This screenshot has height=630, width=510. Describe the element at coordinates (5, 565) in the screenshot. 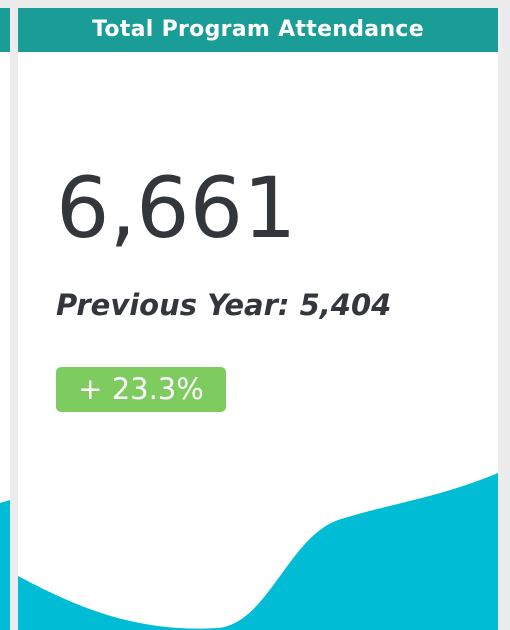

I see `side-wave` at that location.